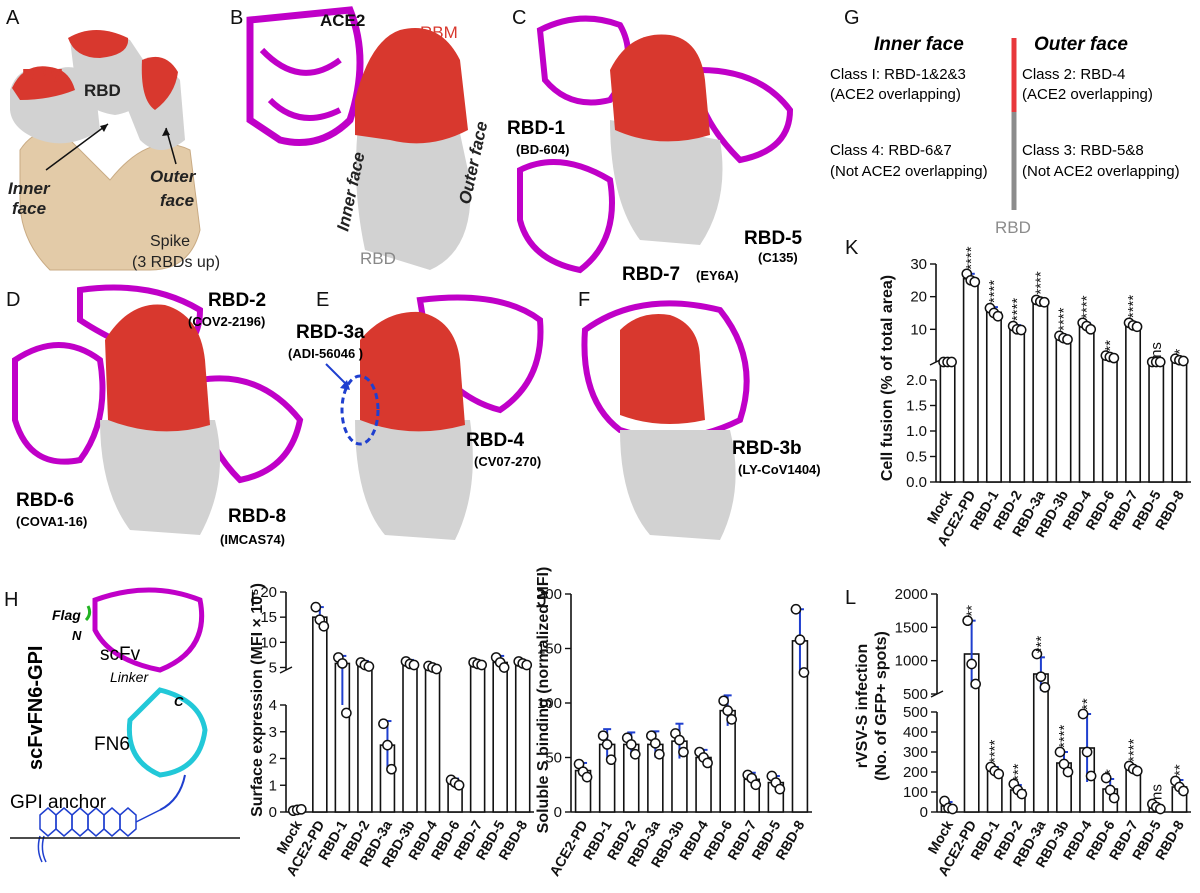 Image resolution: width=1200 pixels, height=893 pixels. What do you see at coordinates (662, 369) in the screenshot?
I see `rbm-surface-f` at bounding box center [662, 369].